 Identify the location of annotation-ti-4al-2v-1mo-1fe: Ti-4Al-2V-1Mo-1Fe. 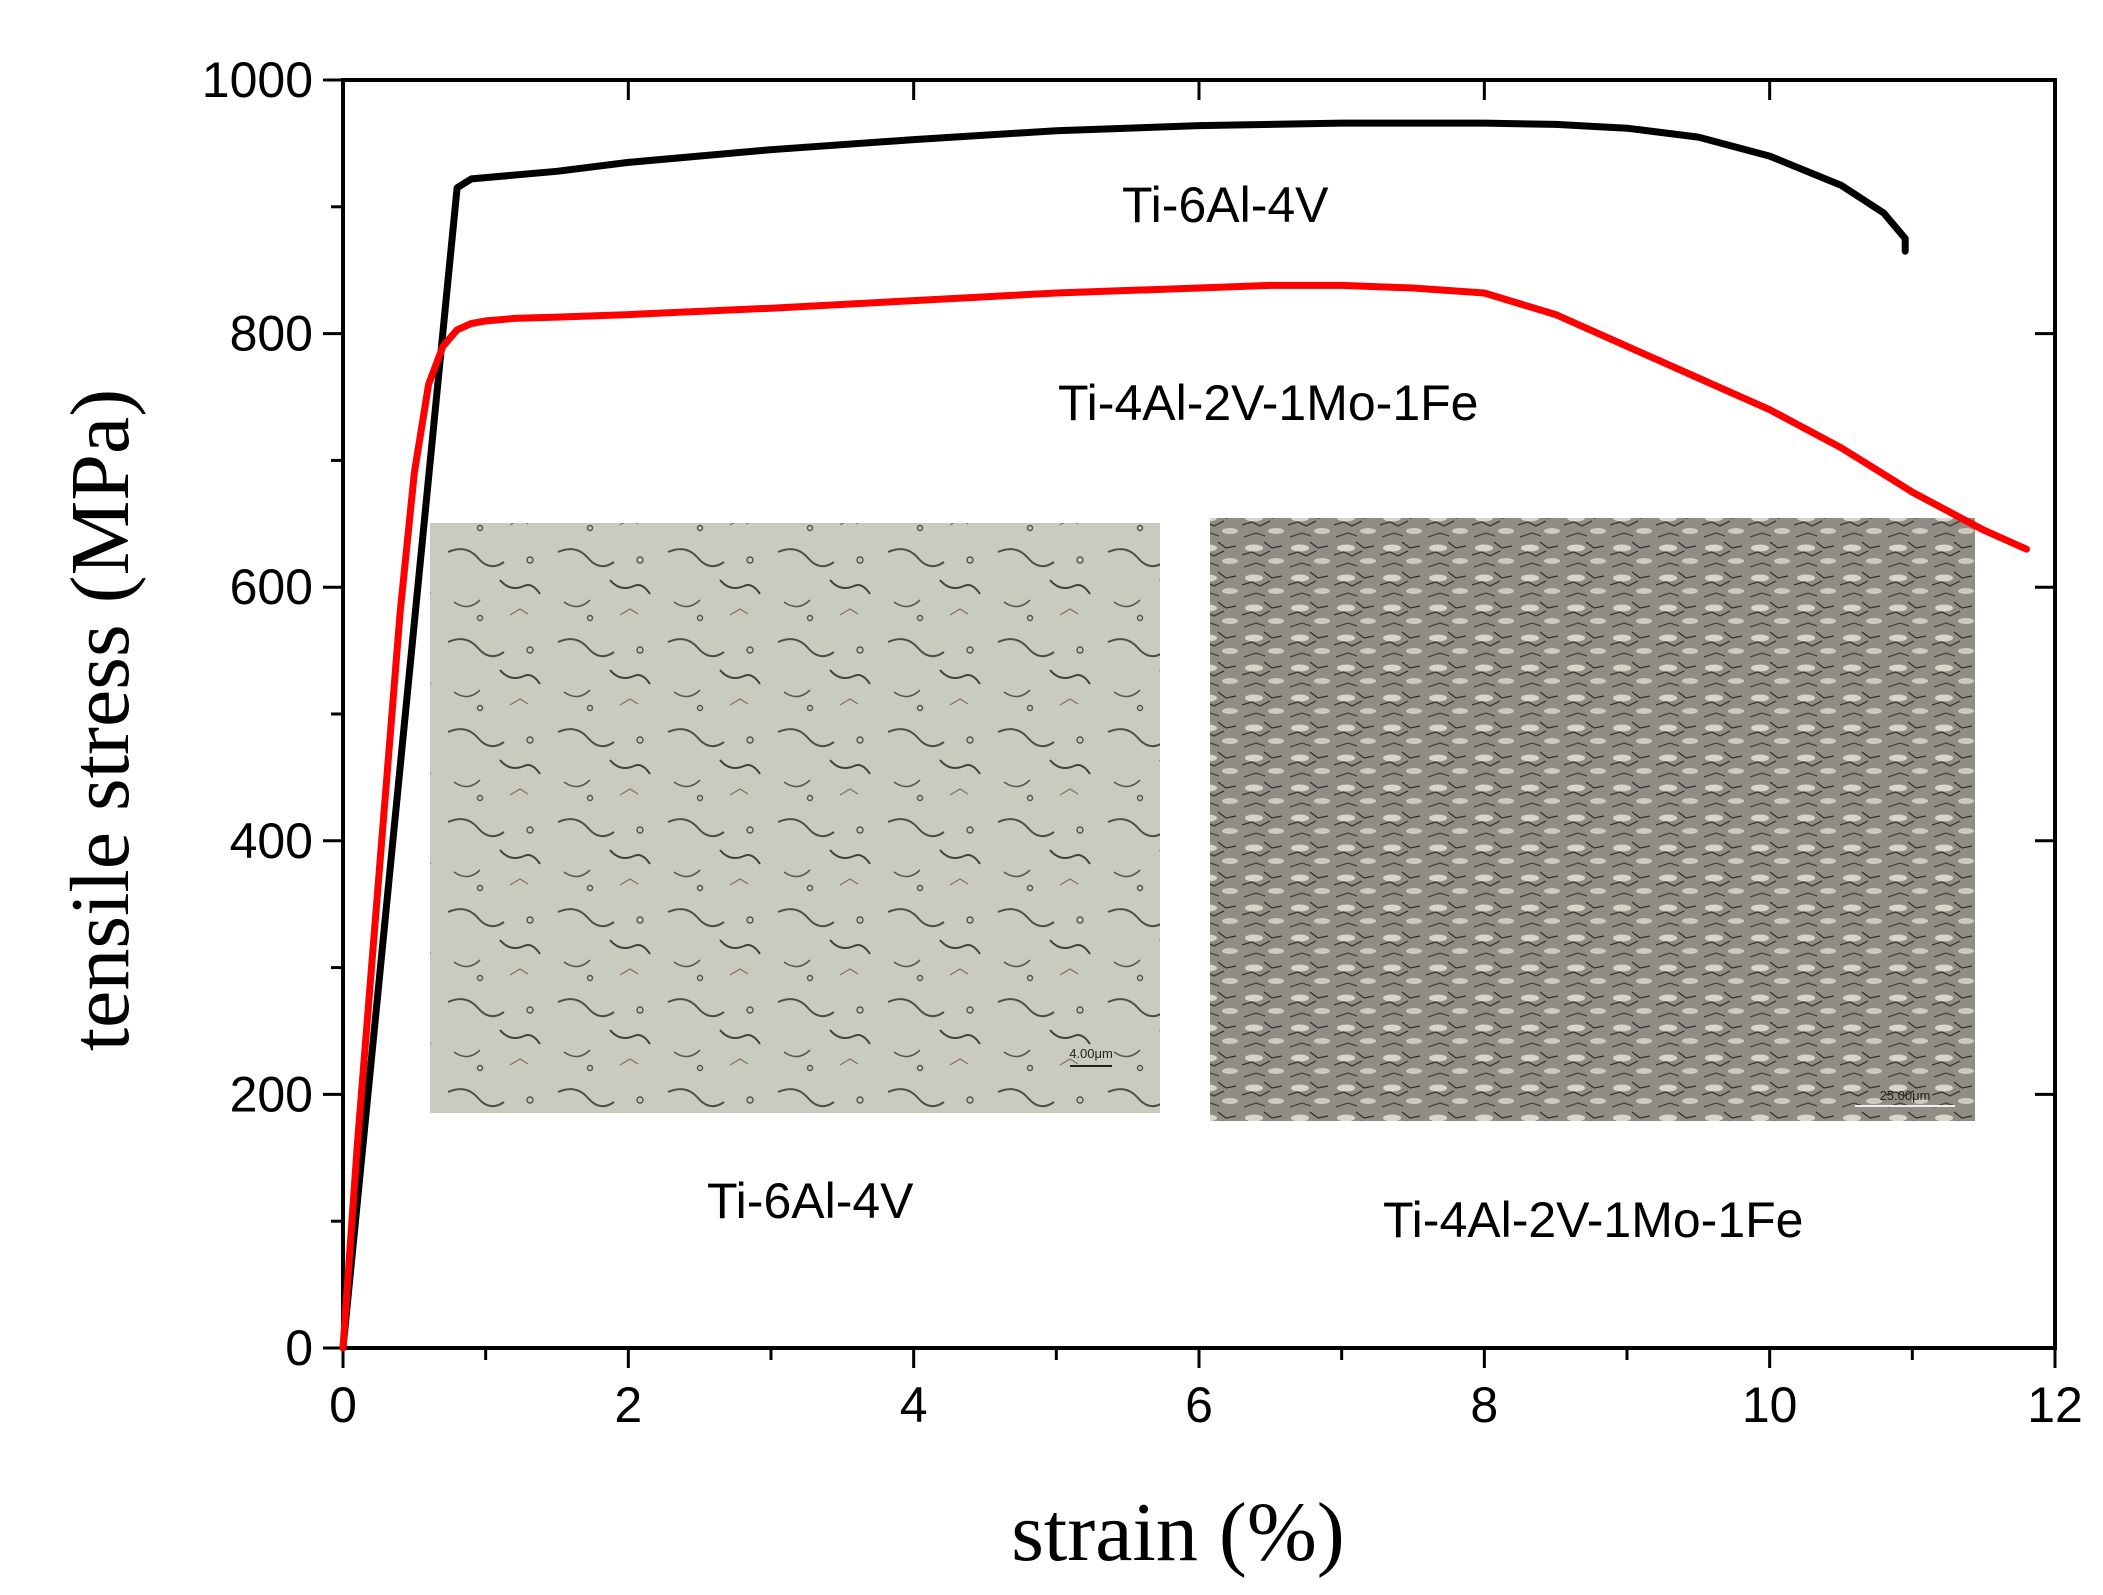
(1268, 403).